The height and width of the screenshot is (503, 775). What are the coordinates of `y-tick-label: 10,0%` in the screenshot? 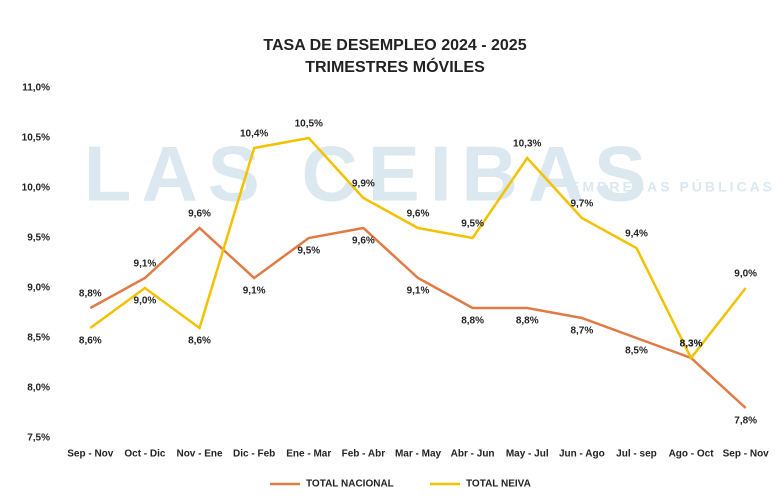 It's located at (36, 188).